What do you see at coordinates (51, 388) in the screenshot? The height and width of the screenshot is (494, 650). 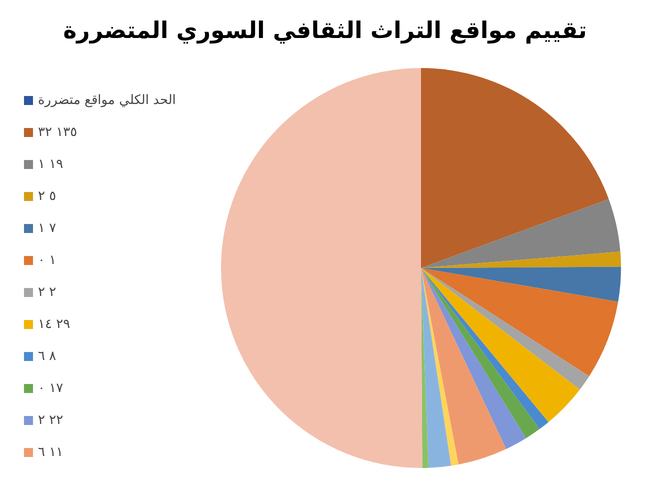 I see `legend-label: ١٧ ٠` at bounding box center [51, 388].